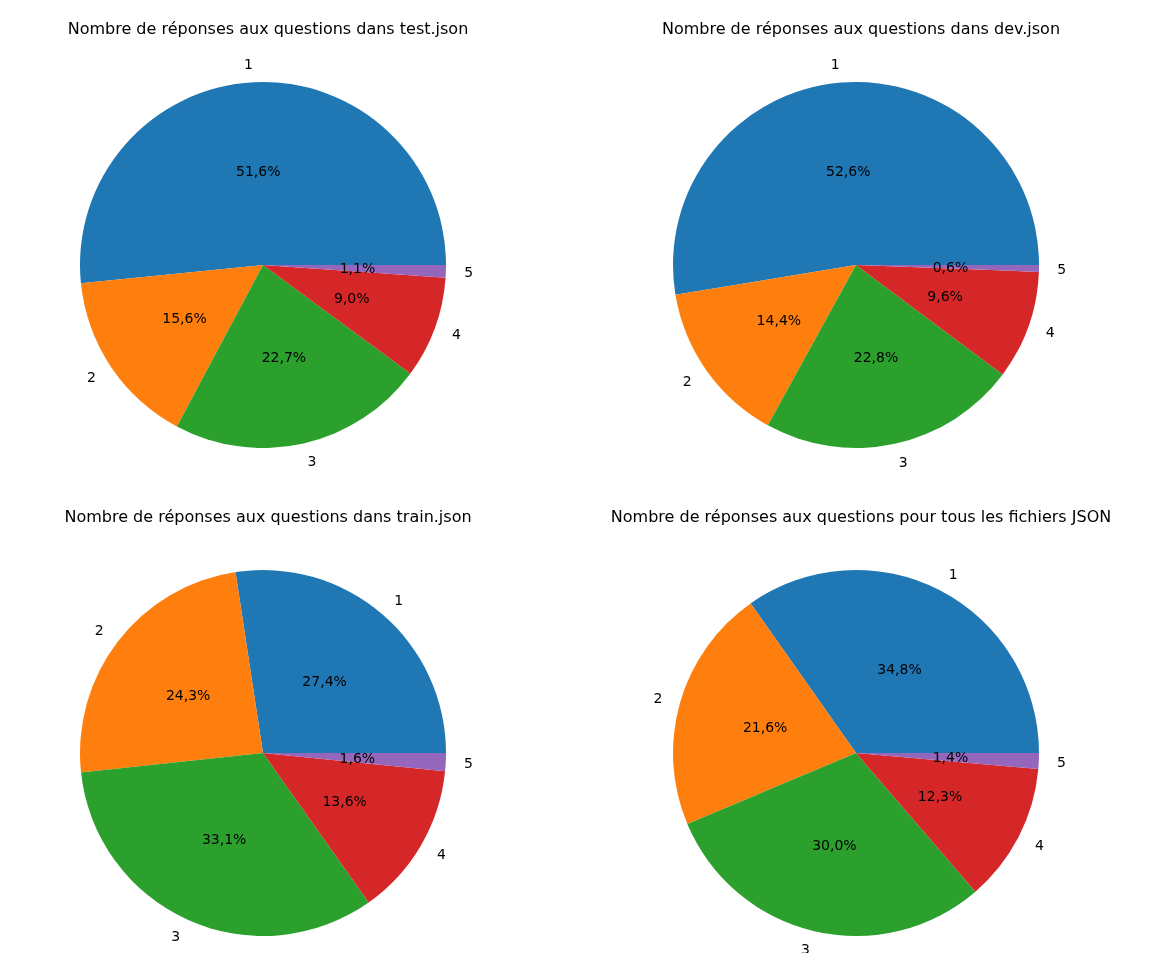 The height and width of the screenshot is (953, 1171). What do you see at coordinates (848, 170) in the screenshot?
I see `data-label: 52,6%` at bounding box center [848, 170].